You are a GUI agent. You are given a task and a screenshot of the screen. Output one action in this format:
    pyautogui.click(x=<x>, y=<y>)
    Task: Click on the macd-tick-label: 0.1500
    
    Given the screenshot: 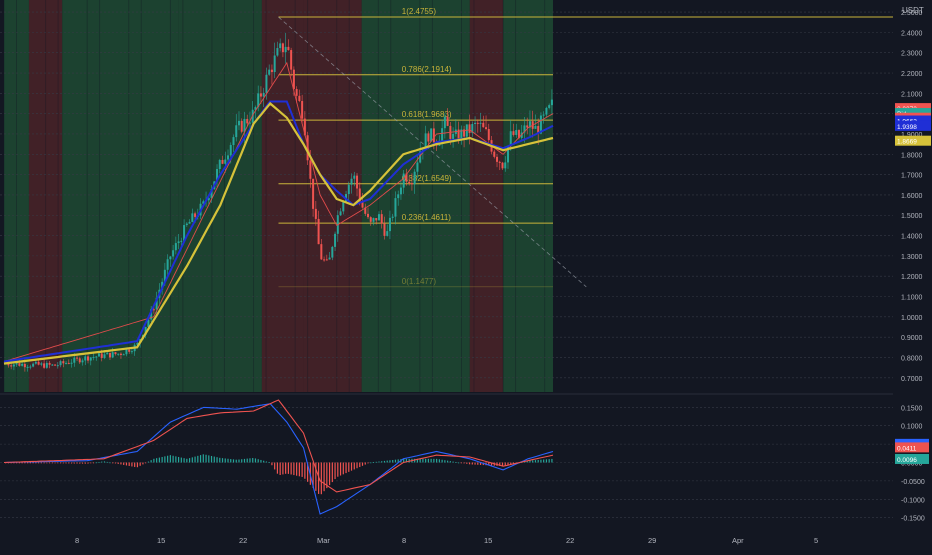 What is the action you would take?
    pyautogui.click(x=912, y=408)
    